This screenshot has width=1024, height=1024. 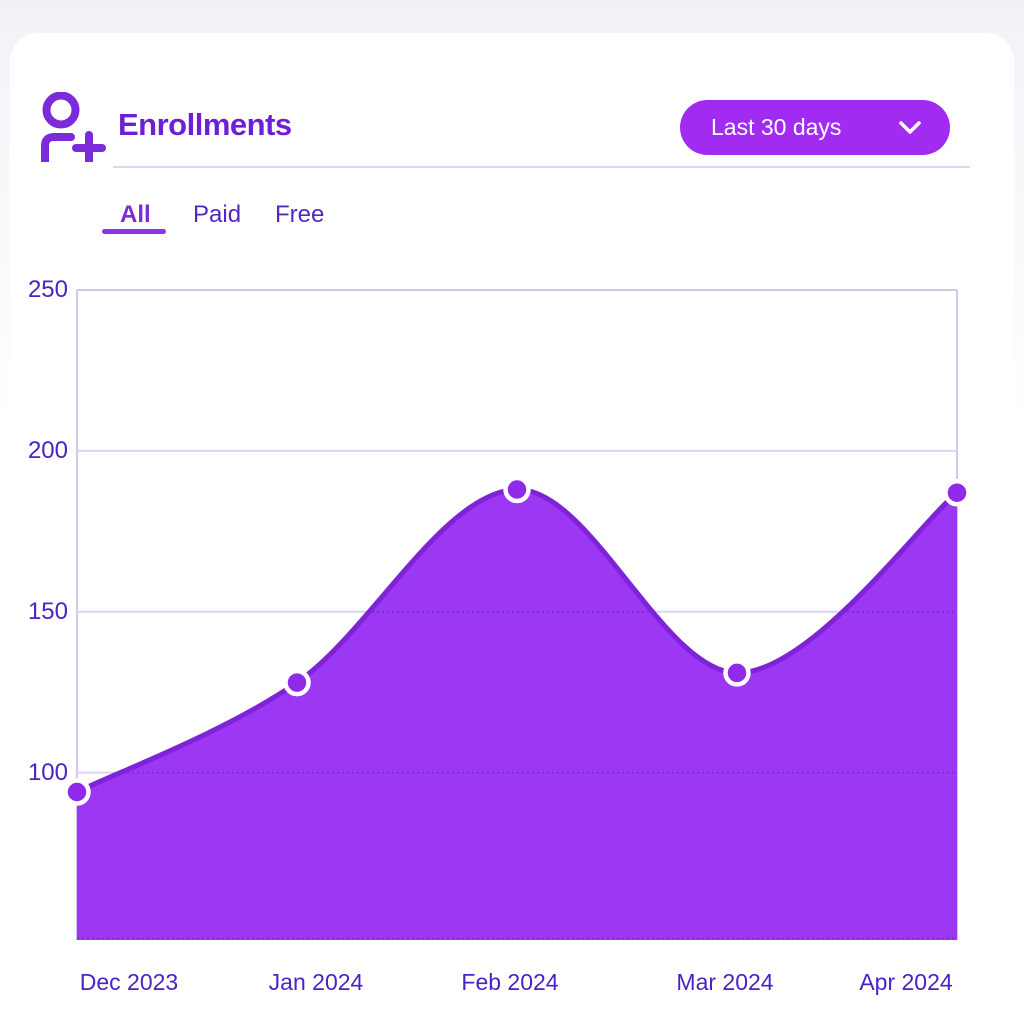 I want to click on y-axis-tick-label: 150, so click(x=47, y=611).